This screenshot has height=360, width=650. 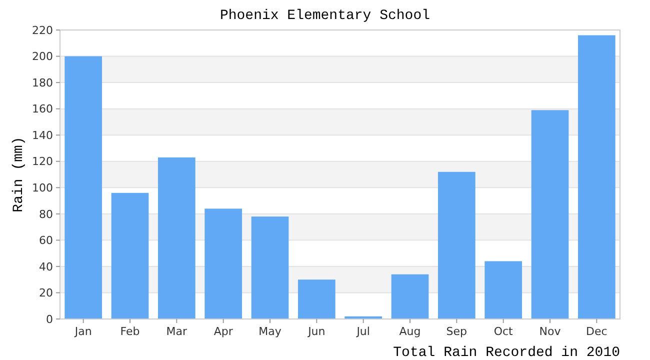 I want to click on y-tick-label: 0, so click(x=49, y=319).